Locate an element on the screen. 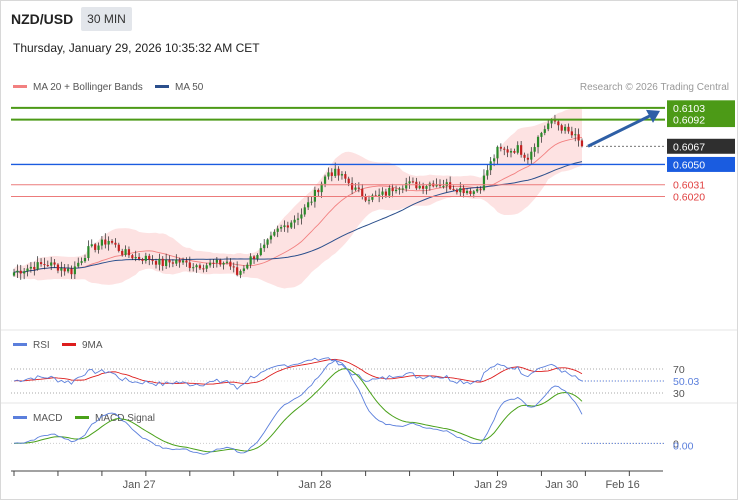 The width and height of the screenshot is (738, 500). legend-rsi-ma-label: 9MA is located at coordinates (92, 345).